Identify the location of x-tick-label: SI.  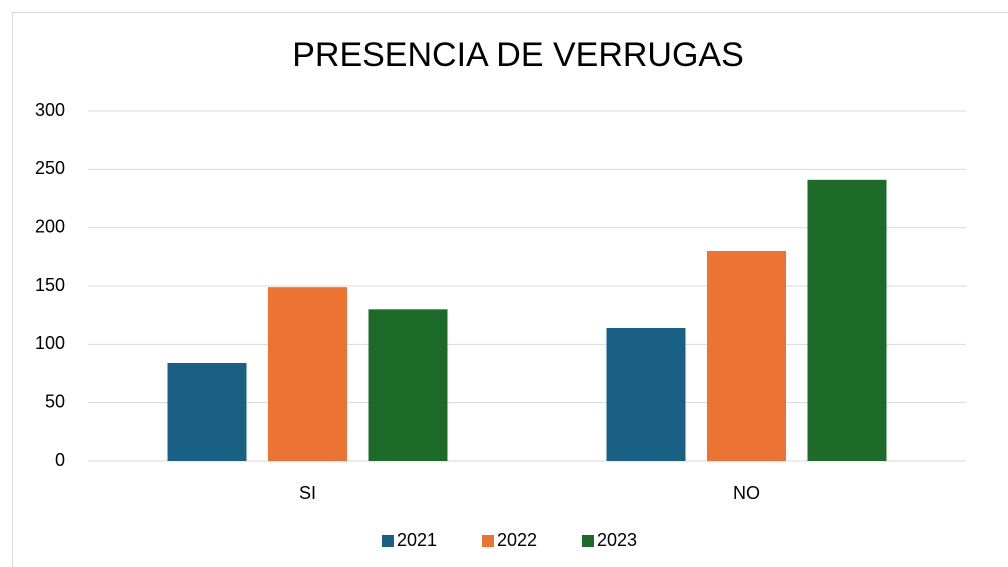
(307, 493).